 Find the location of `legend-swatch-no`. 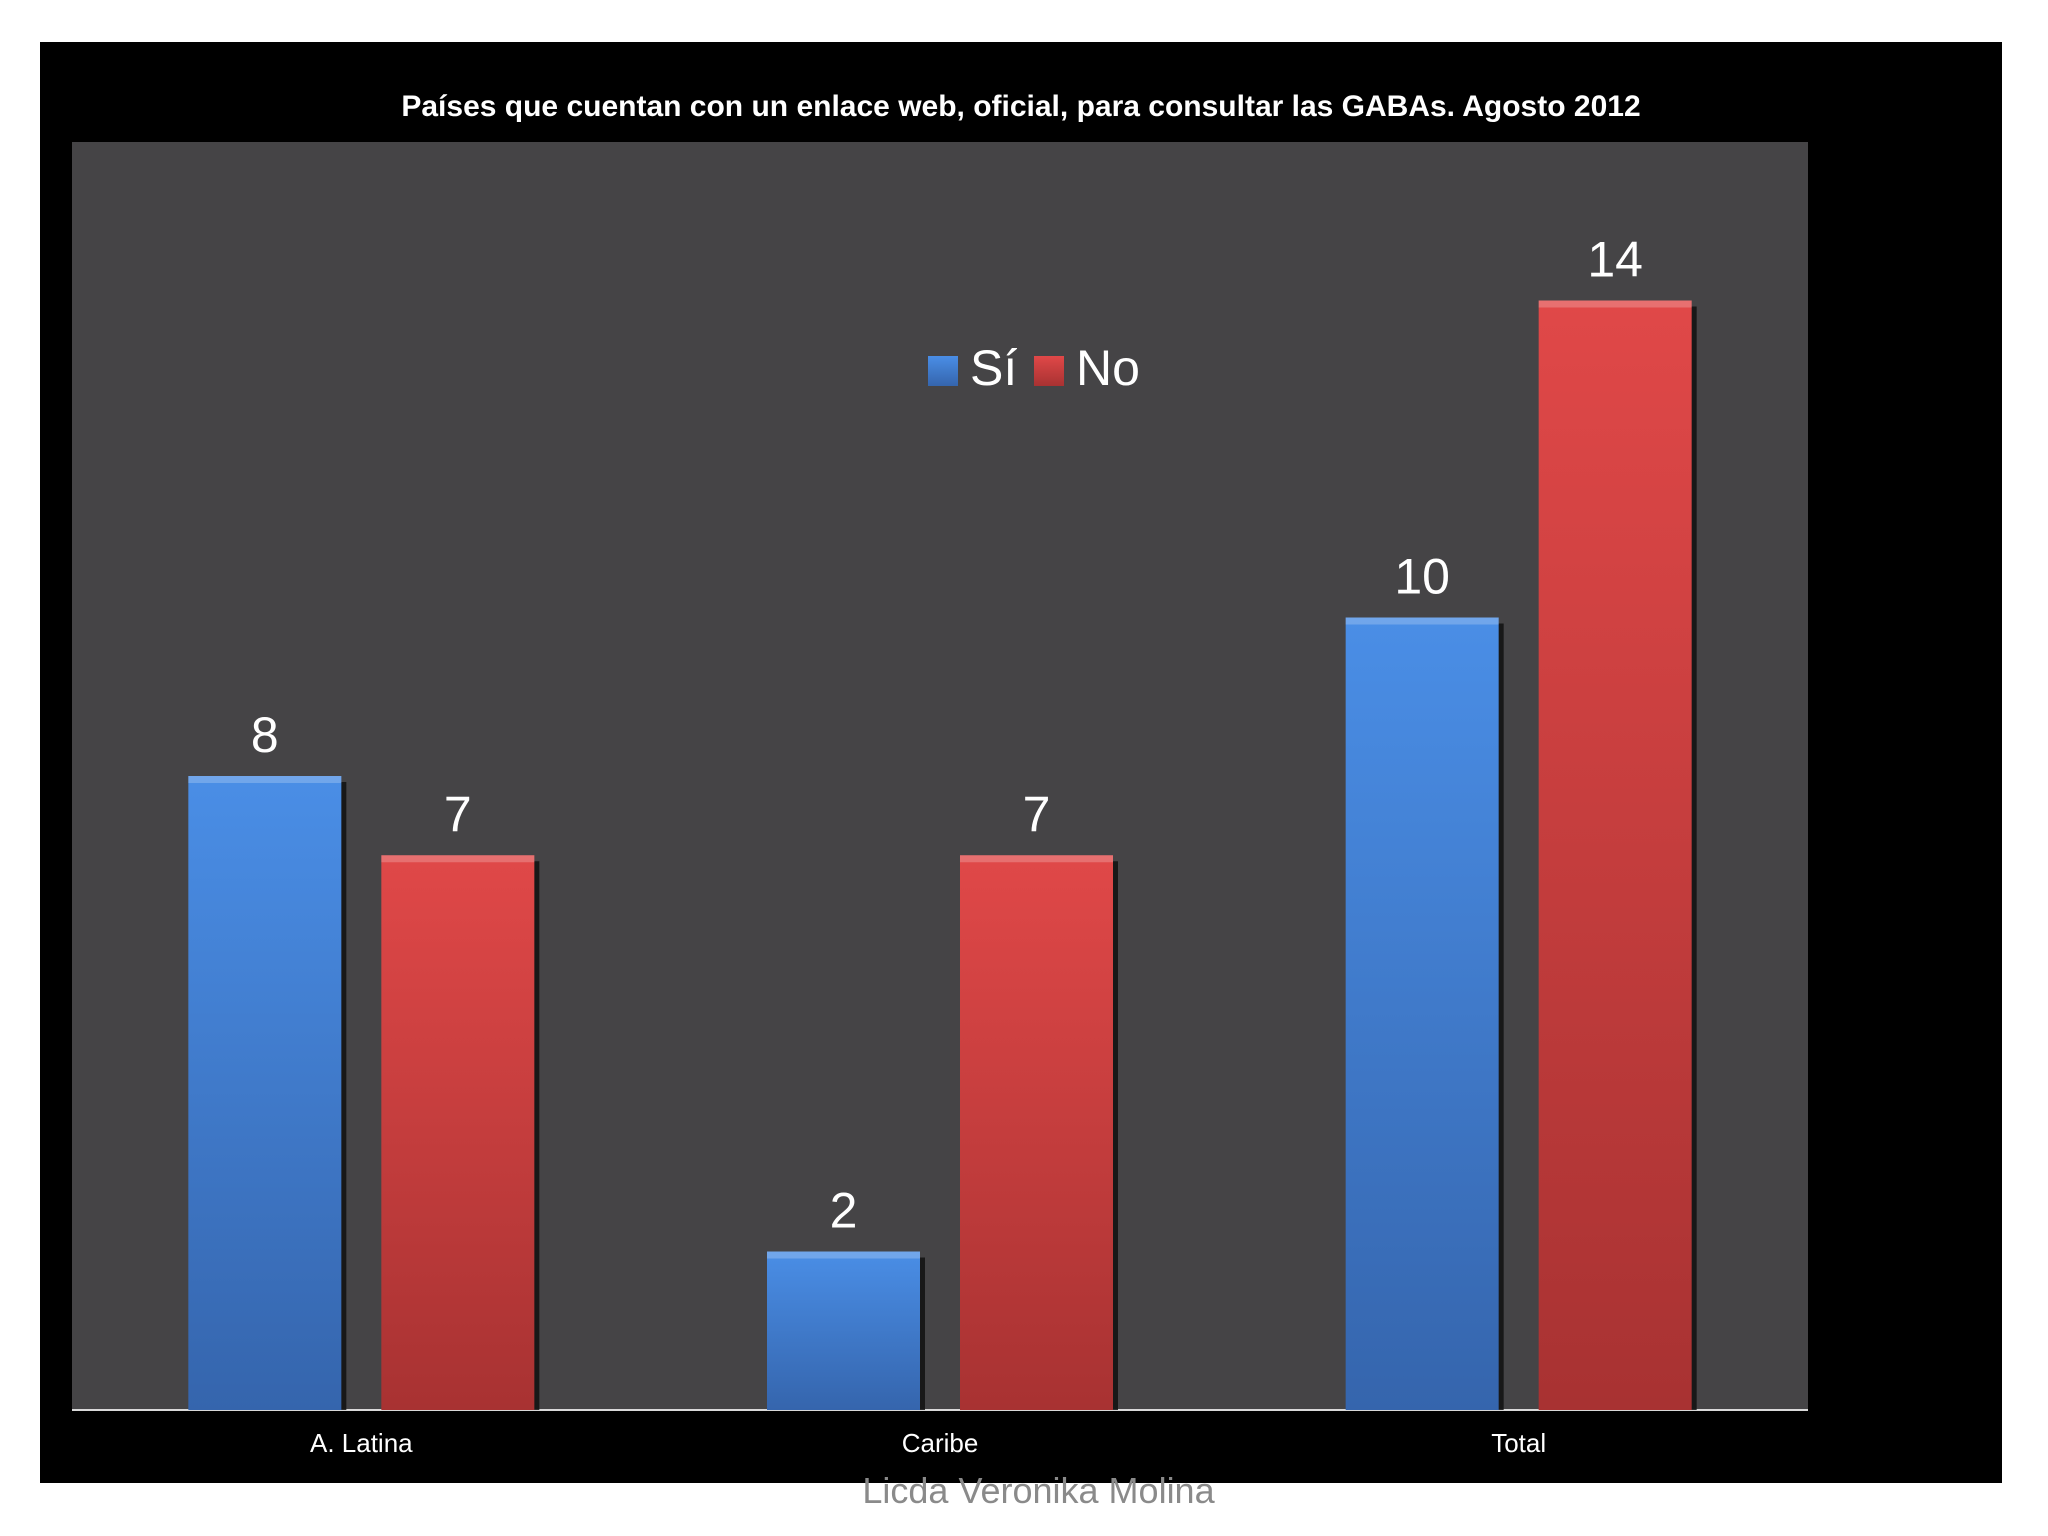

legend-swatch-no is located at coordinates (1049, 371).